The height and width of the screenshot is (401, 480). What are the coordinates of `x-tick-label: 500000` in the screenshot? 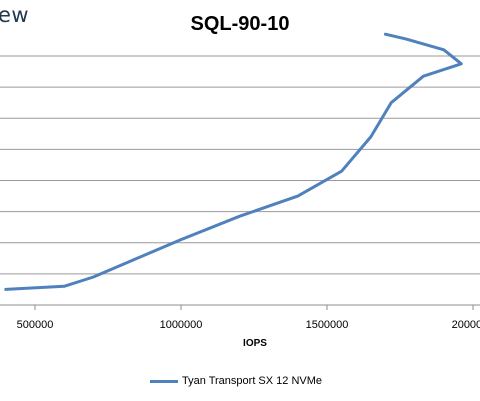 It's located at (35, 325).